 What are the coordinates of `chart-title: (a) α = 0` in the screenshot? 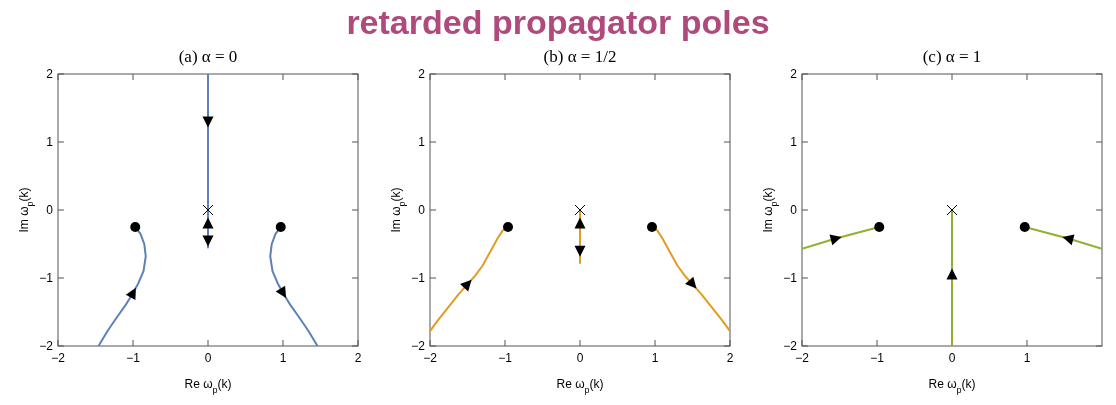 It's located at (208, 56).